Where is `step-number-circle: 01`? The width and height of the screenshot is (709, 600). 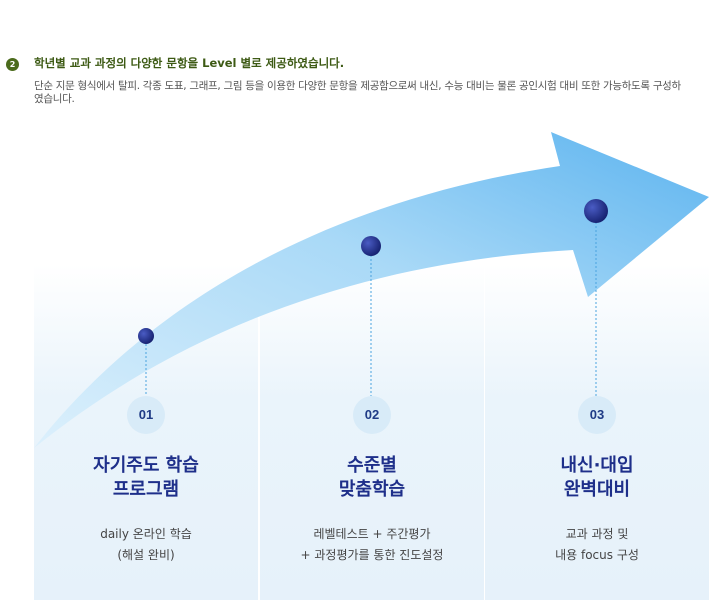
step-number-circle: 01 is located at coordinates (146, 415).